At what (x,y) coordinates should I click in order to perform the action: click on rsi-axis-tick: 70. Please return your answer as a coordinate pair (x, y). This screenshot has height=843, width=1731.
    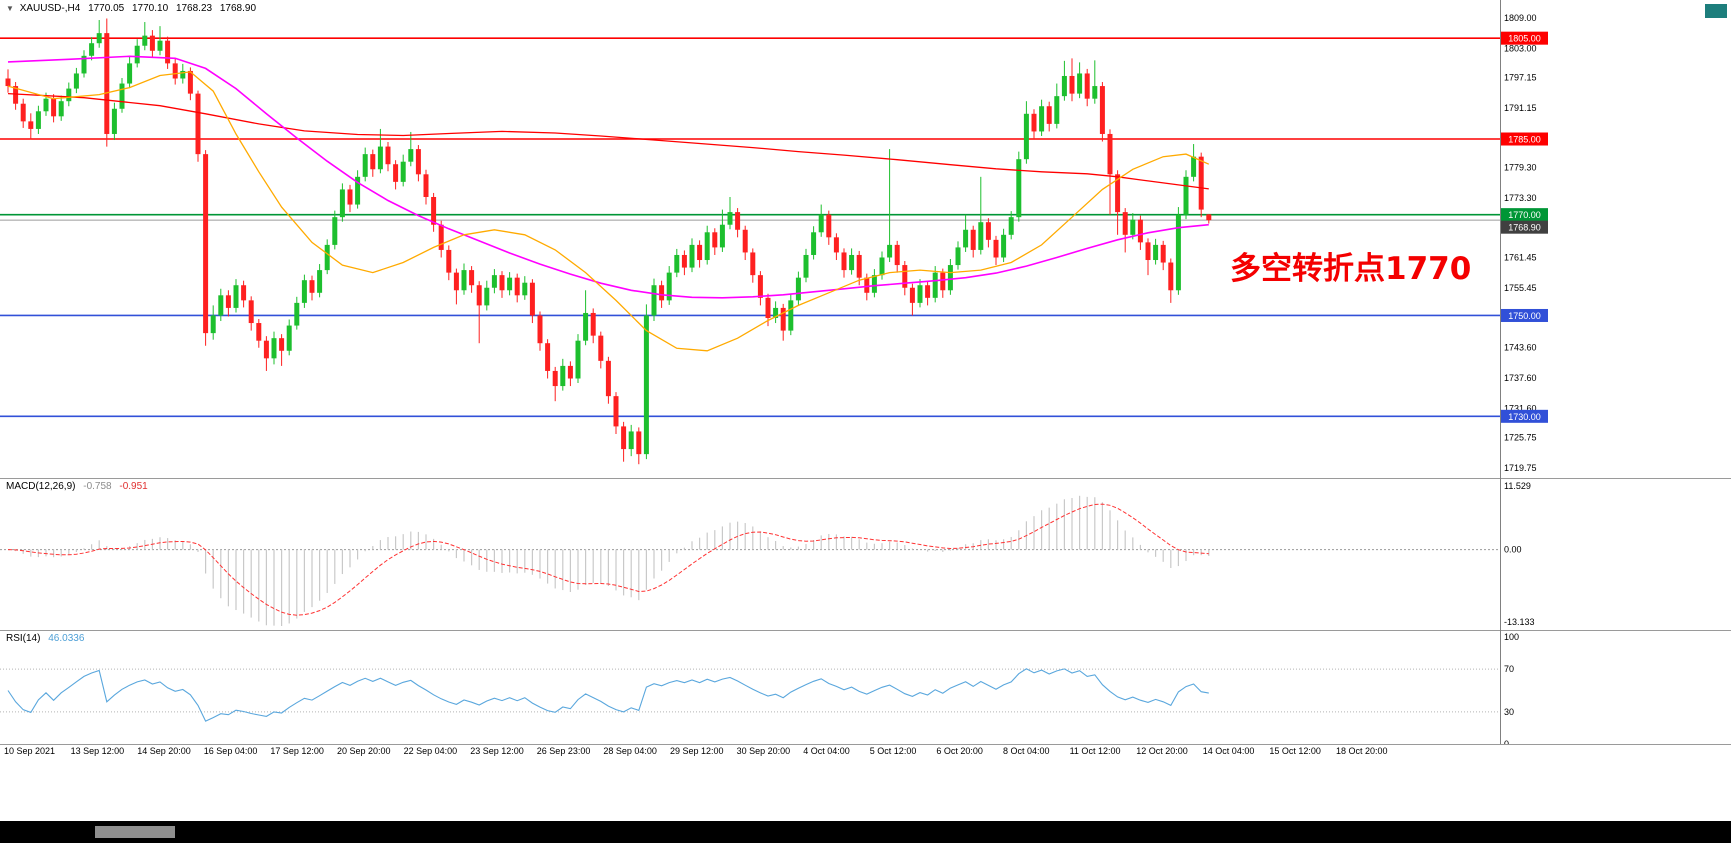
    Looking at the image, I should click on (1509, 669).